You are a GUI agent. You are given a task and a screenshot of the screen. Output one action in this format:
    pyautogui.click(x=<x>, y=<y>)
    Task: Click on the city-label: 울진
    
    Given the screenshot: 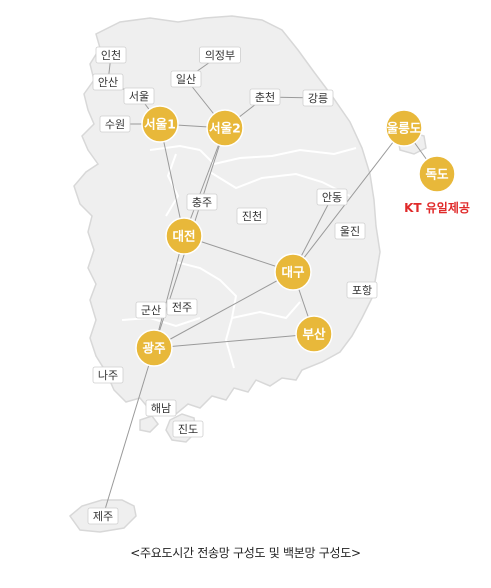 What is the action you would take?
    pyautogui.click(x=350, y=231)
    